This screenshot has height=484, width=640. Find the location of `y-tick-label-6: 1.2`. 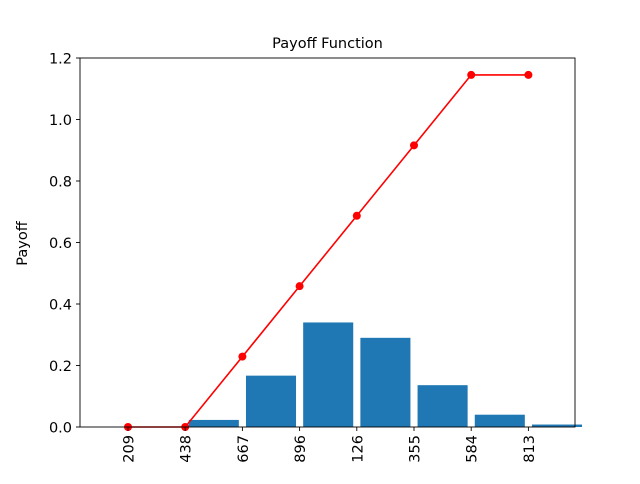

y-tick-label-6: 1.2 is located at coordinates (60, 60).